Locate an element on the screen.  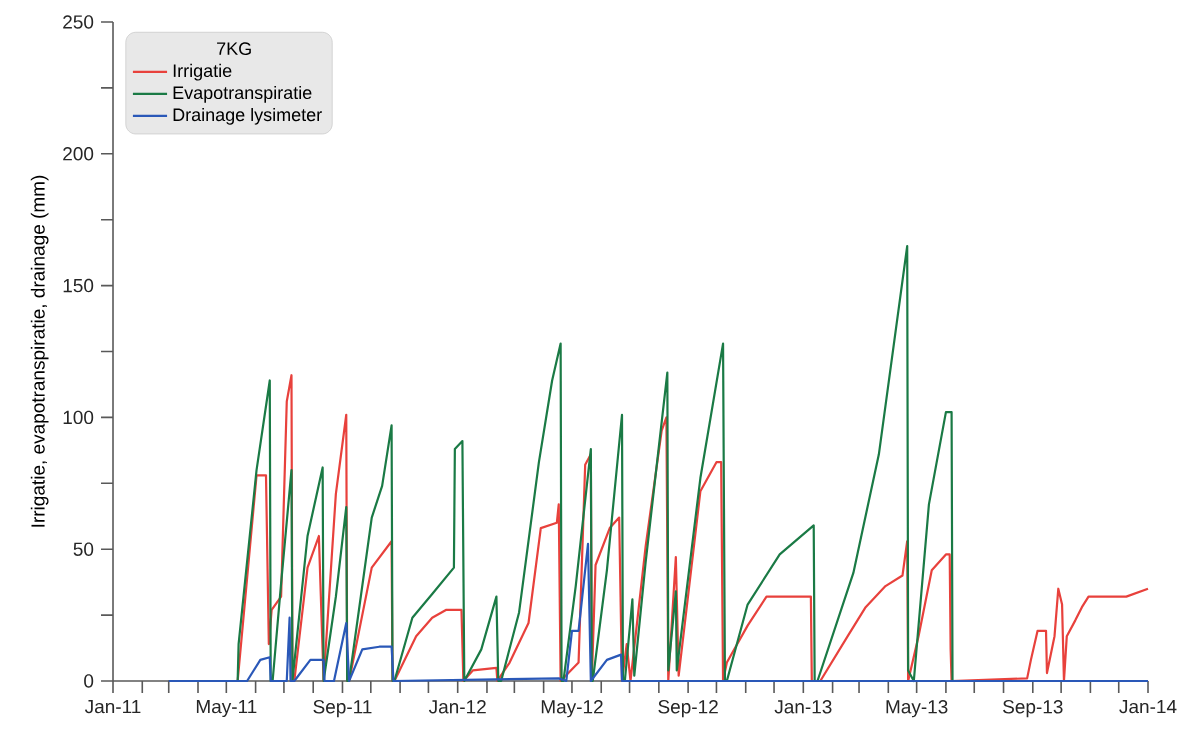
x-tick-label: Jan-14 is located at coordinates (1148, 707).